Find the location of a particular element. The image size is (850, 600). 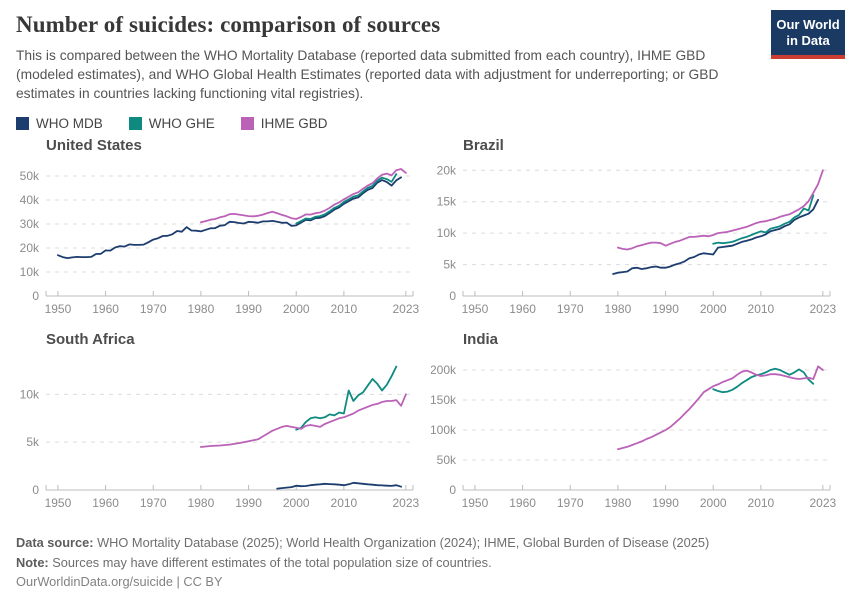

y-tick-label: 15k is located at coordinates (447, 202).